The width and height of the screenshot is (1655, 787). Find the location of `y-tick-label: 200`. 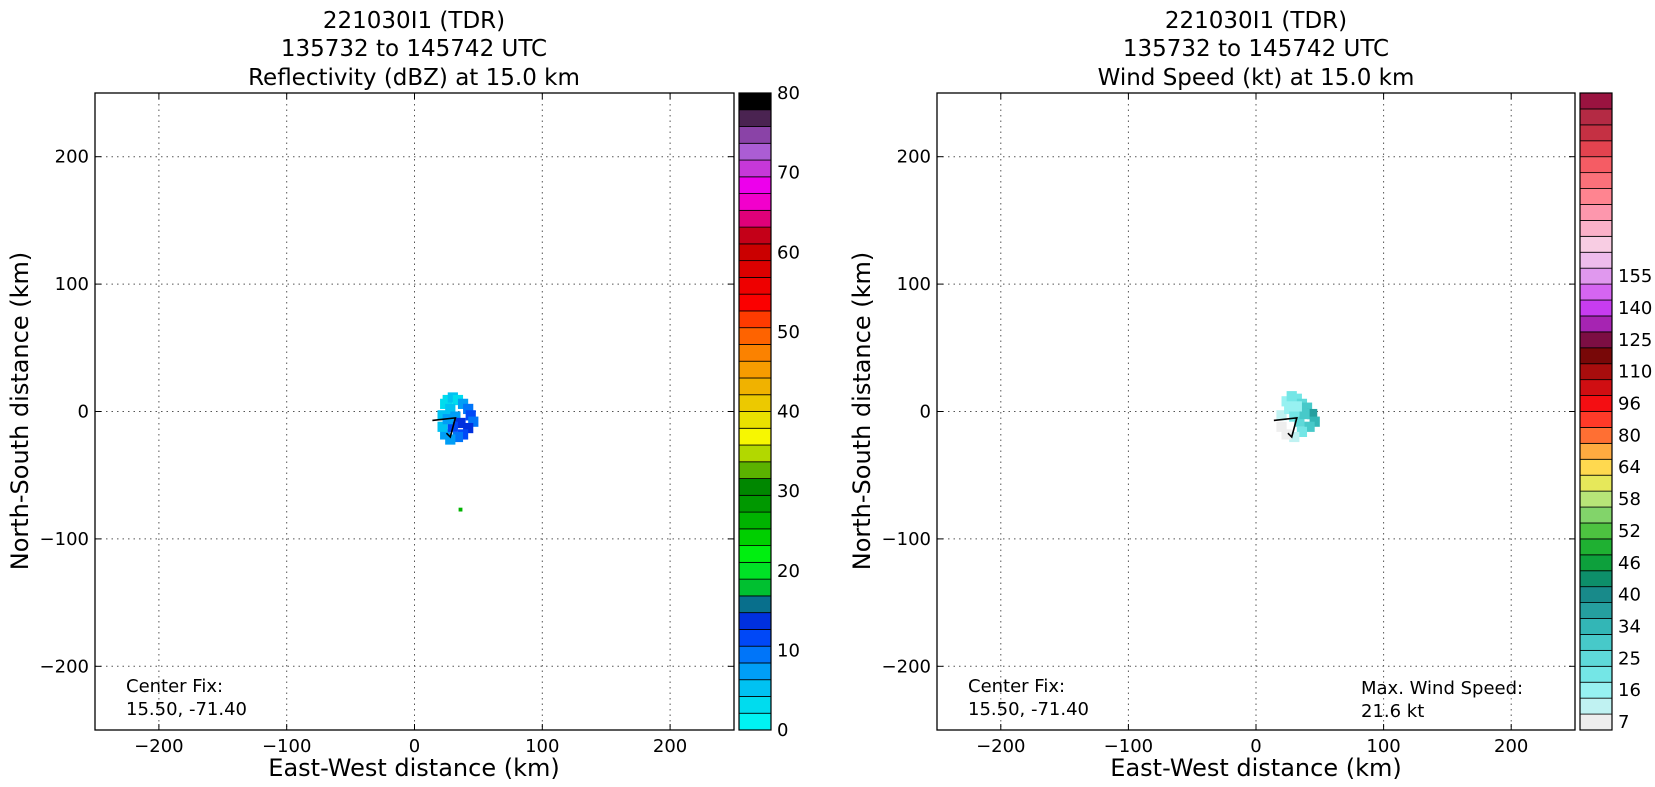

y-tick-label: 200 is located at coordinates (914, 157).